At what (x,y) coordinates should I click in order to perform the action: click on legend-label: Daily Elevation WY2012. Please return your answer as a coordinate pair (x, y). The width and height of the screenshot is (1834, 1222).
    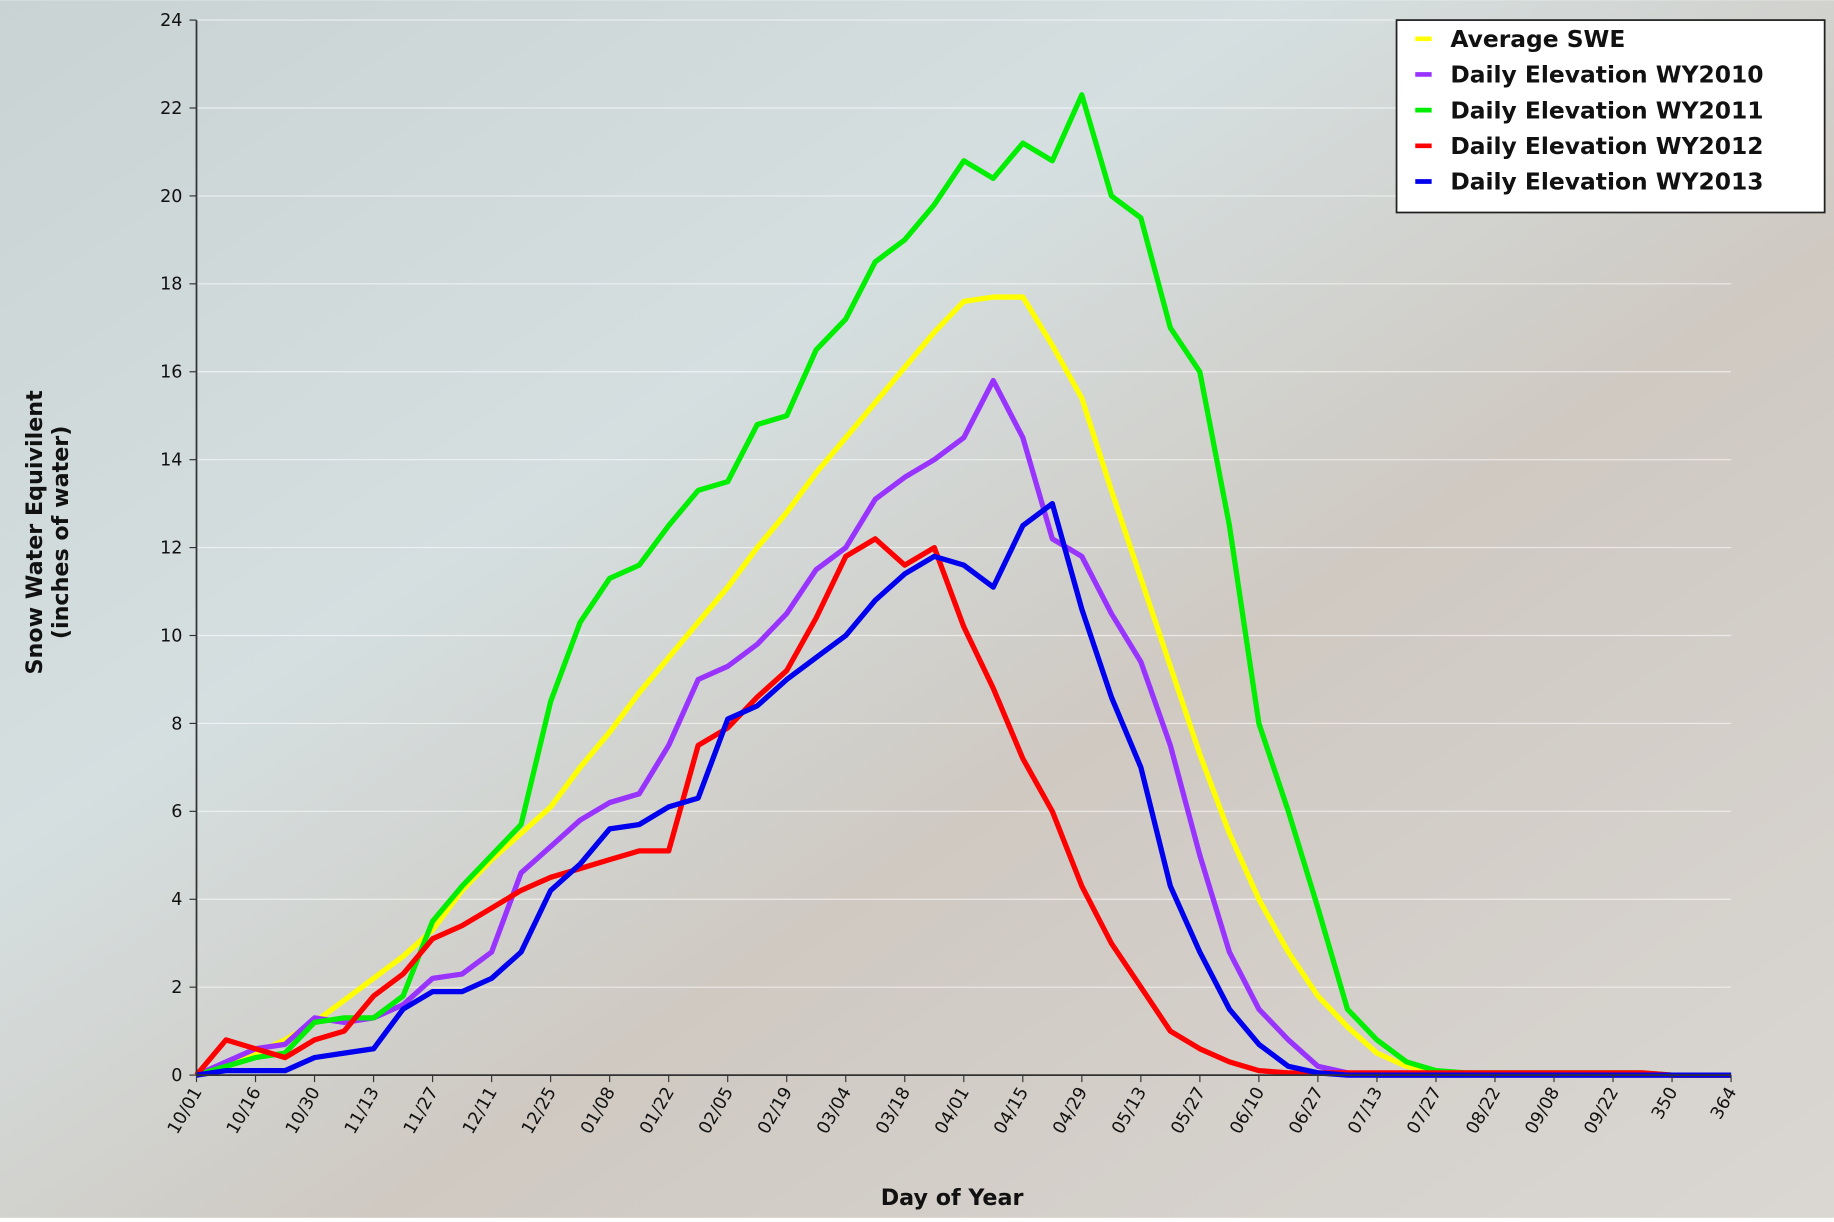
    Looking at the image, I should click on (1606, 146).